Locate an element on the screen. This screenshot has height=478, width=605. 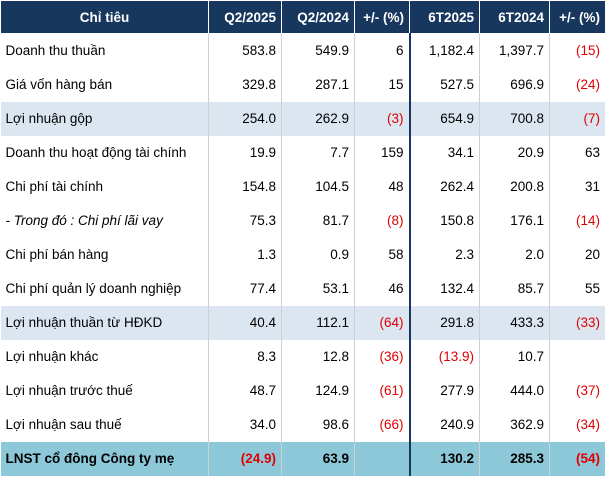
change-6m-pct: (14) is located at coordinates (577, 220).